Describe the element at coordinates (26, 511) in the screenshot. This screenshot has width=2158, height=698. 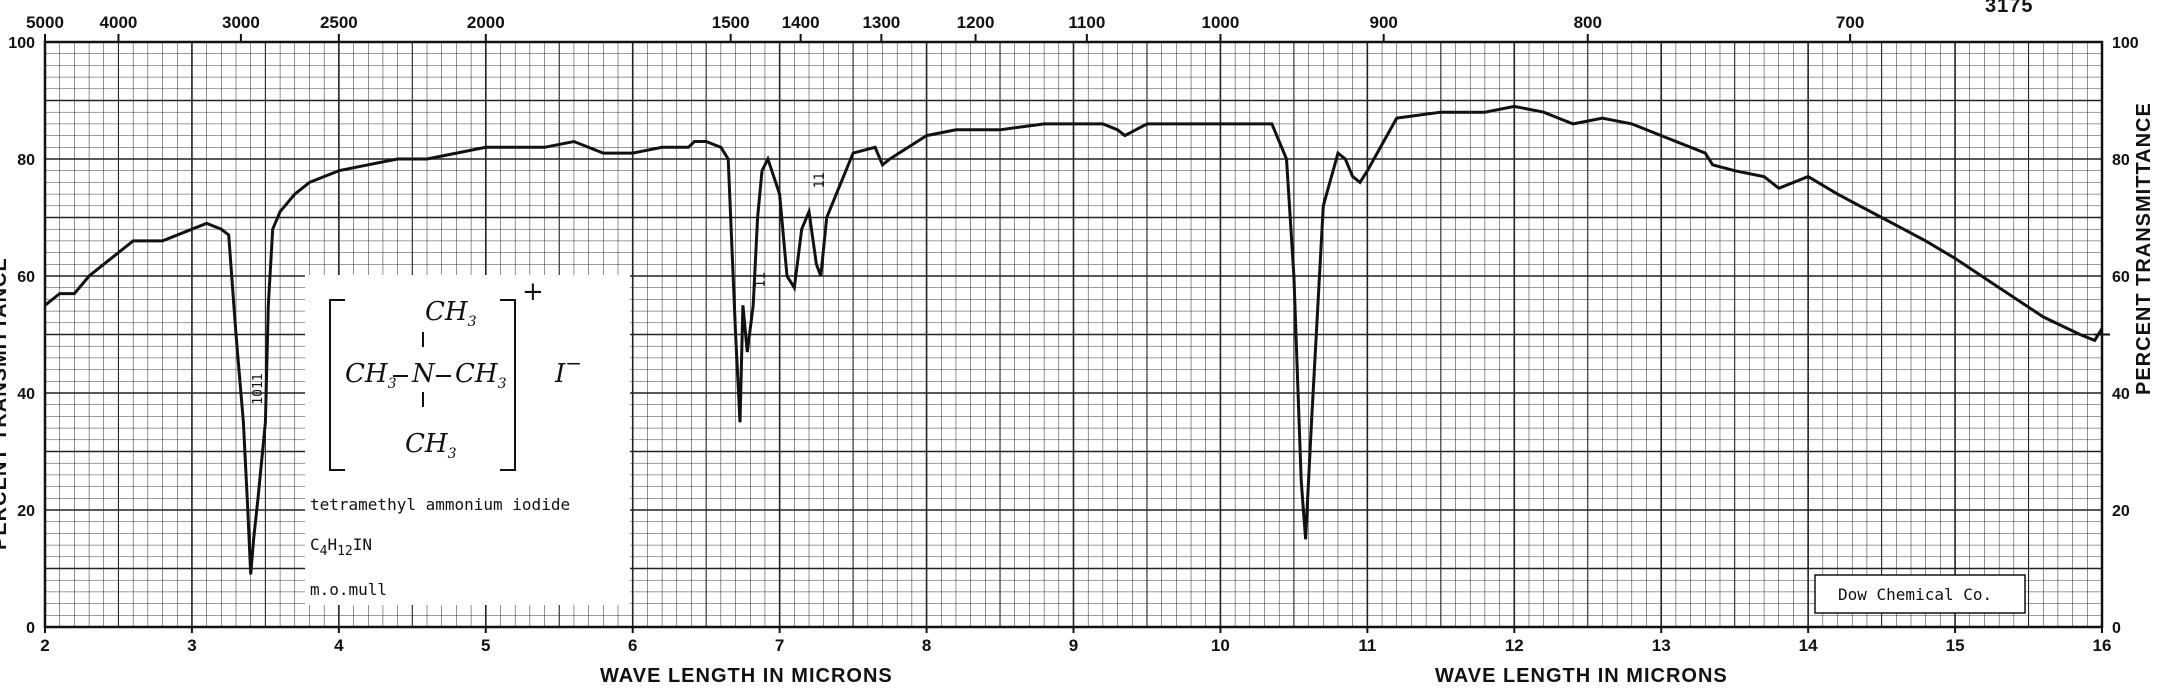
I see `y-tick-label-left: 20` at that location.